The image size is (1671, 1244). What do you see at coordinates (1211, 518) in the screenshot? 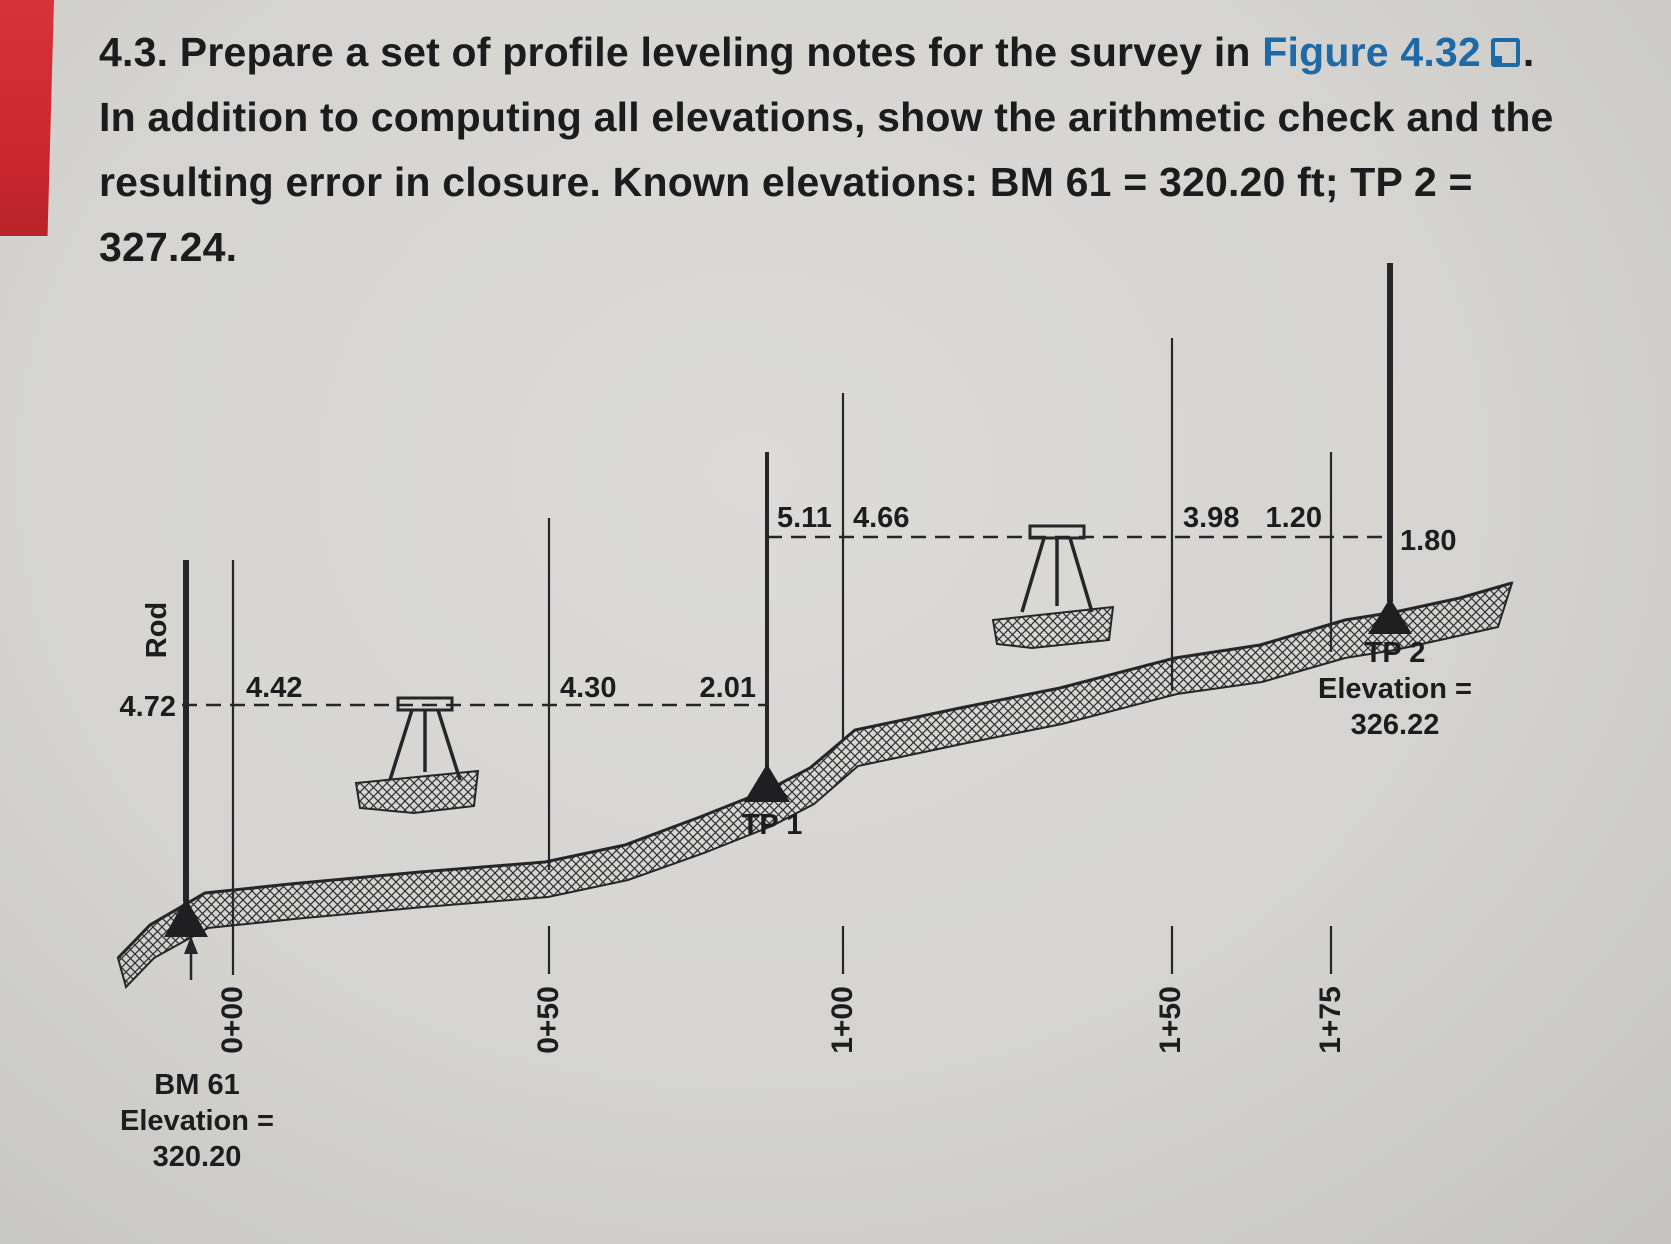
I see `reading-station-1-50: 3.98` at bounding box center [1211, 518].